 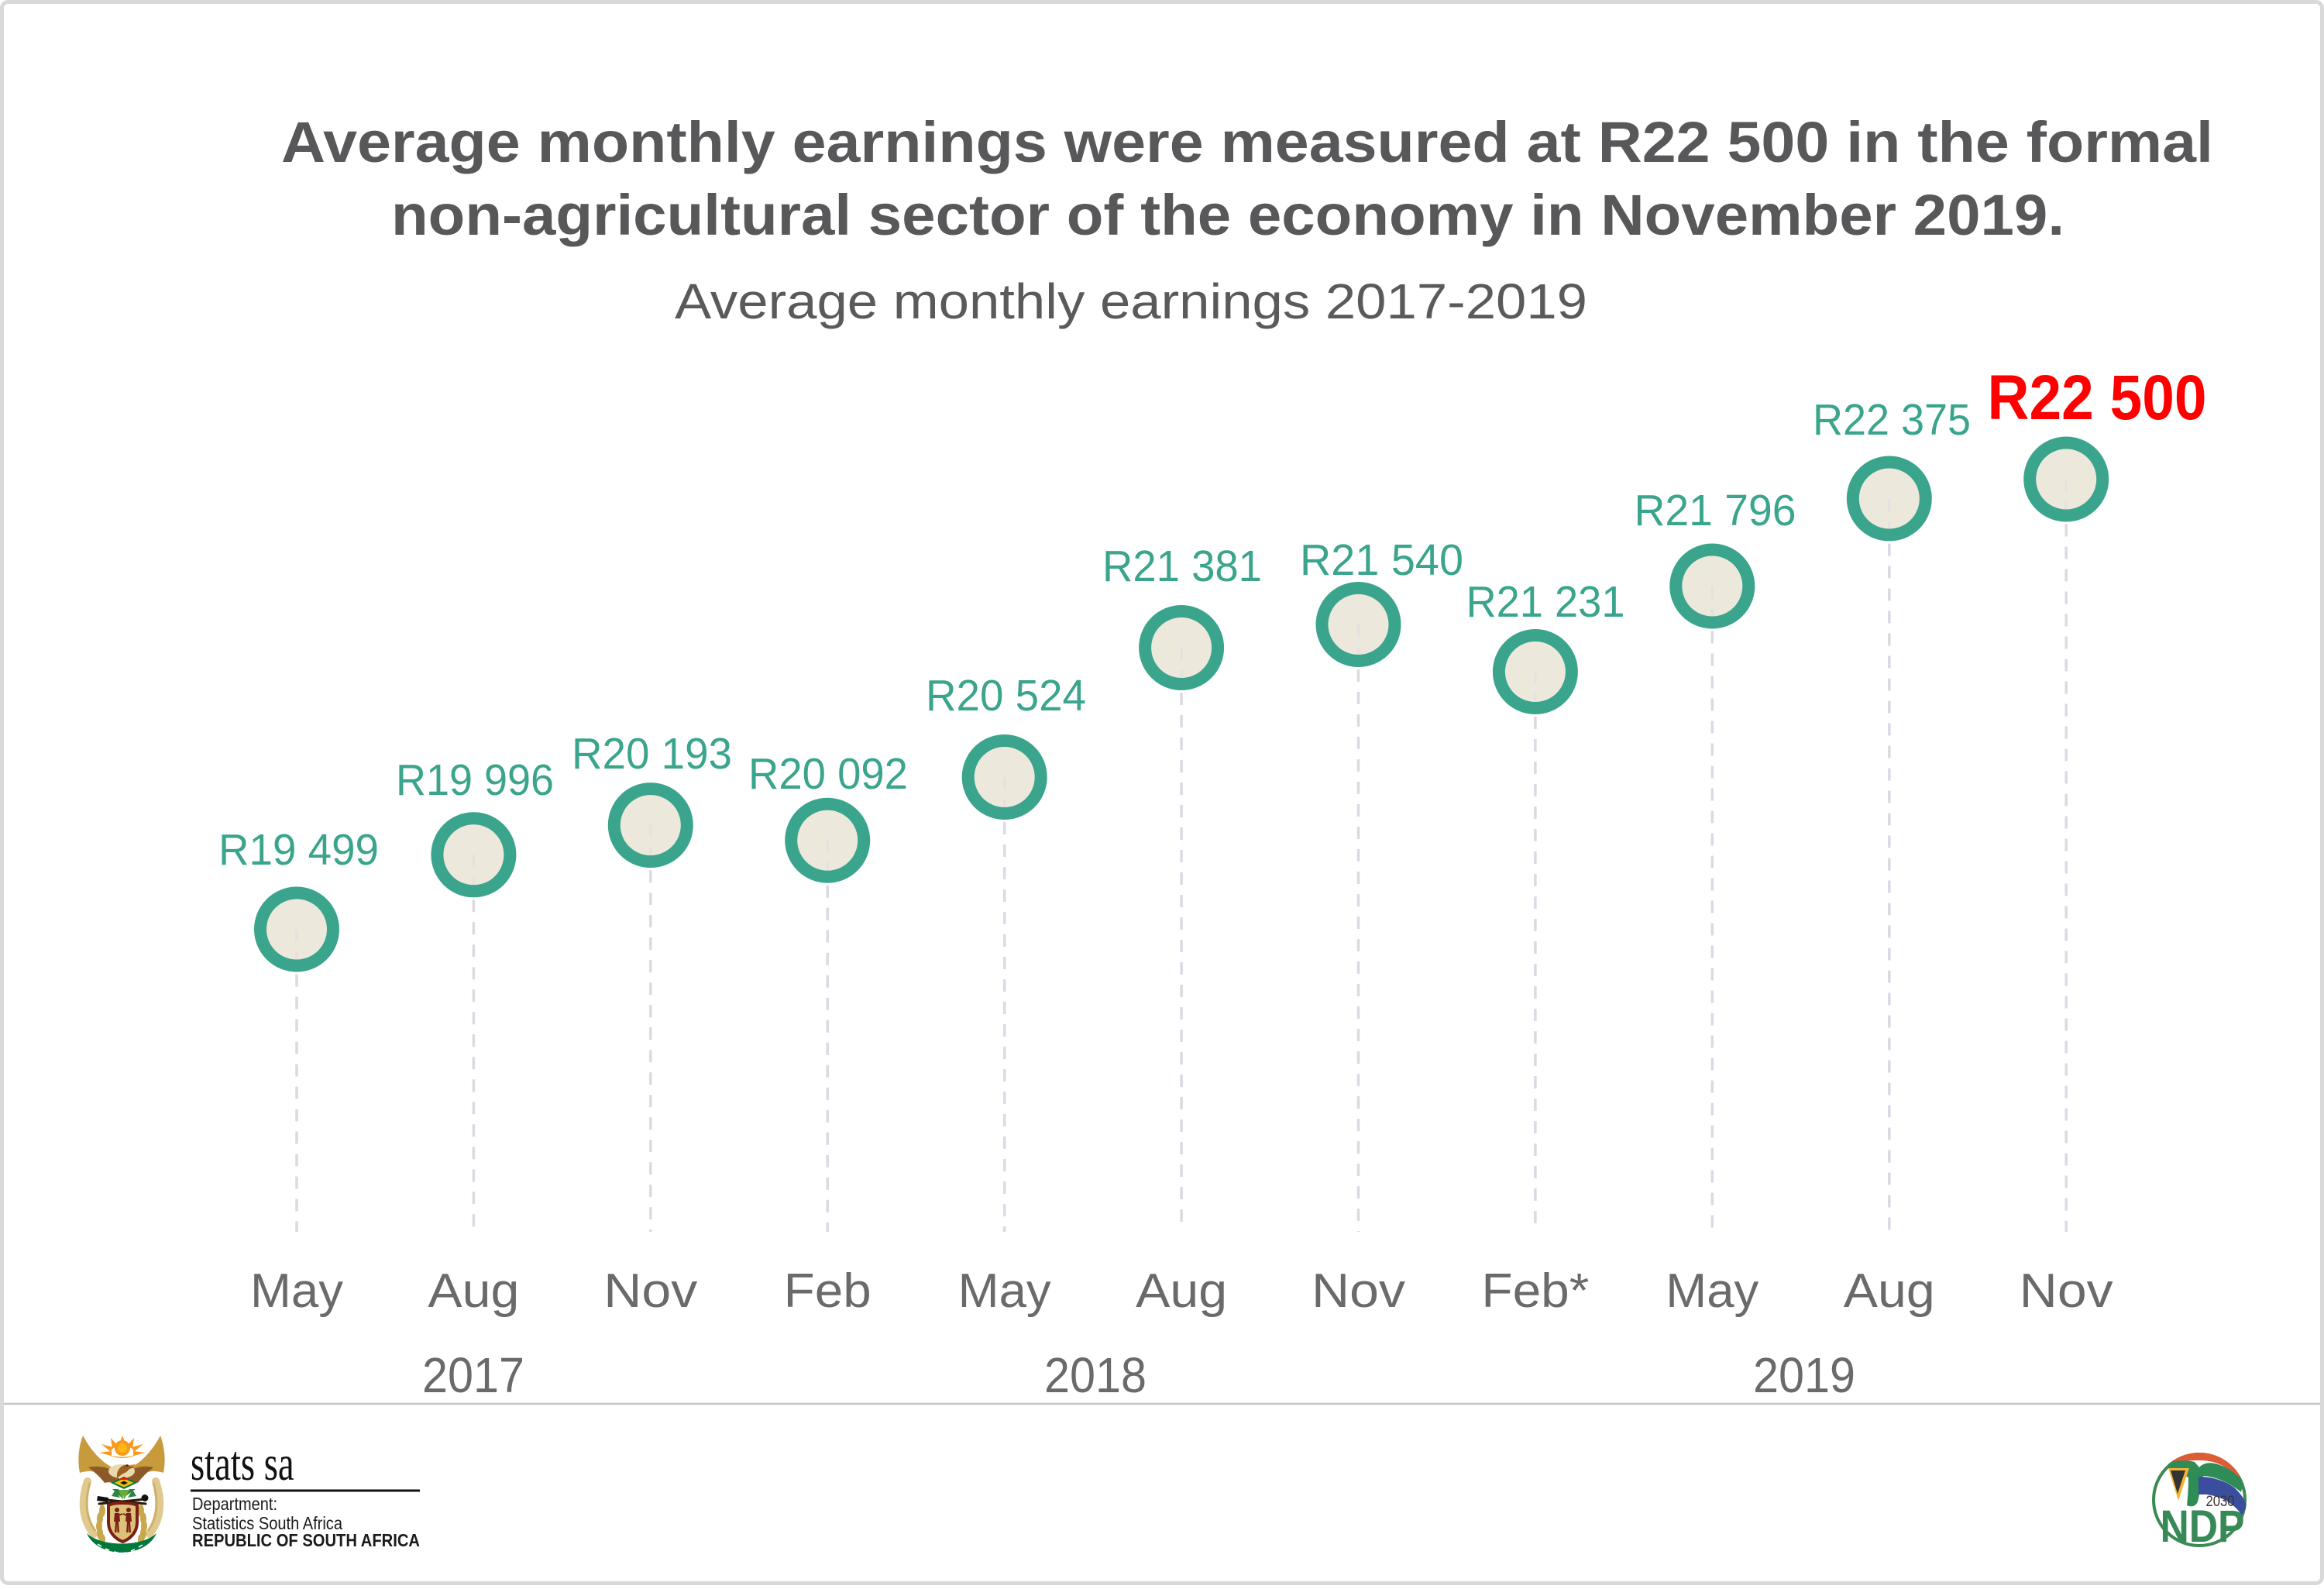 What do you see at coordinates (1535, 1291) in the screenshot?
I see `svg-text: Feb*` at bounding box center [1535, 1291].